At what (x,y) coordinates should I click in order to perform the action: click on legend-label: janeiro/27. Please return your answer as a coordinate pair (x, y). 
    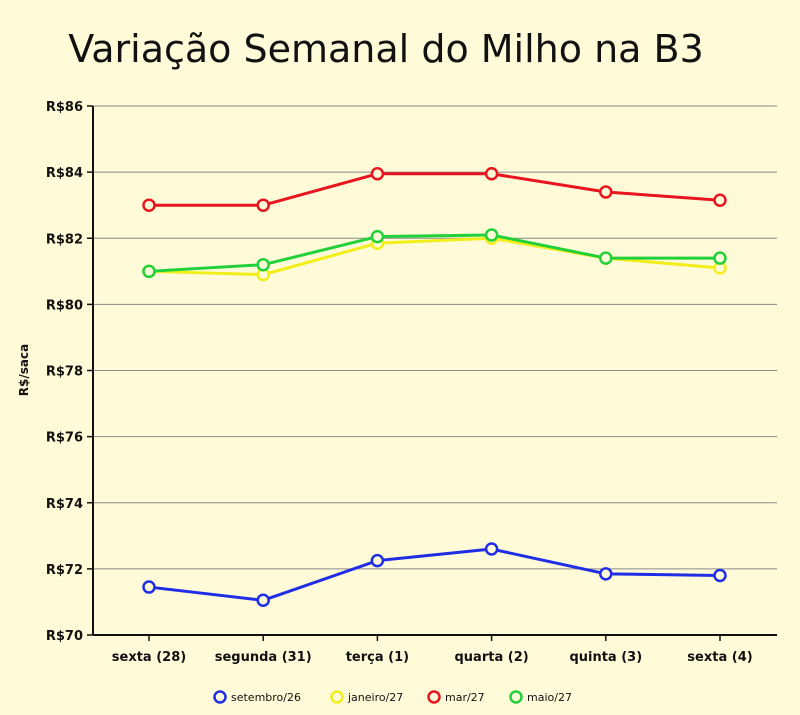
    Looking at the image, I should click on (375, 697).